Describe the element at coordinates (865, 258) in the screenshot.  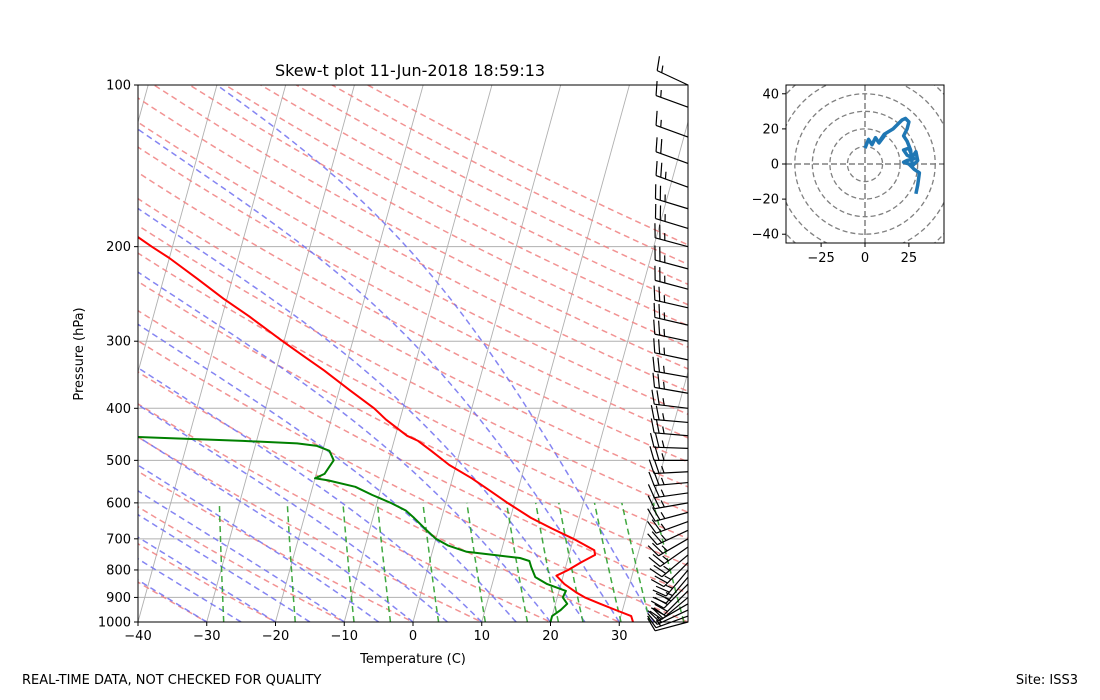
I see `hodograph-x-tick-label: 0` at that location.